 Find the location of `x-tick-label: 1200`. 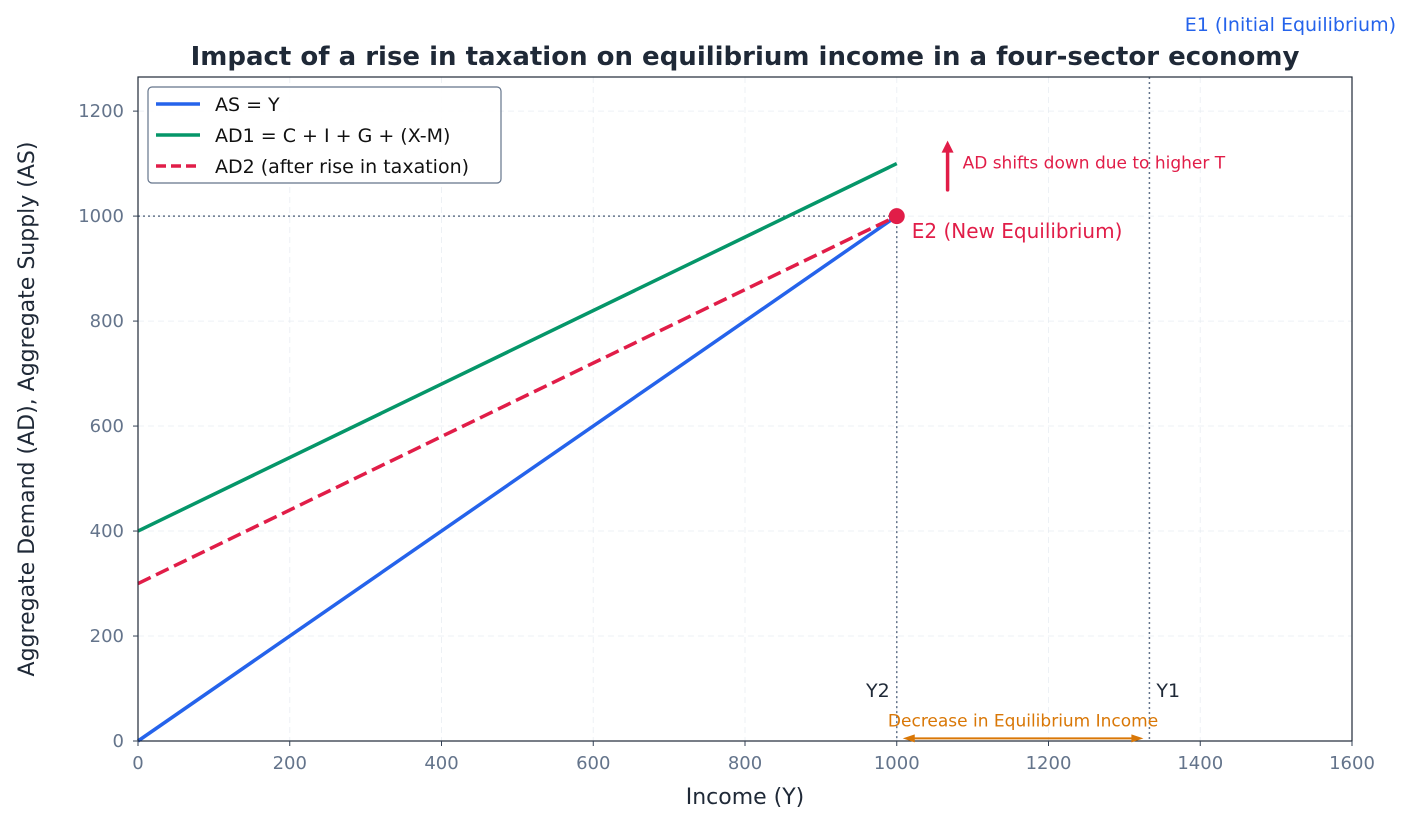

x-tick-label: 1200 is located at coordinates (1049, 763).